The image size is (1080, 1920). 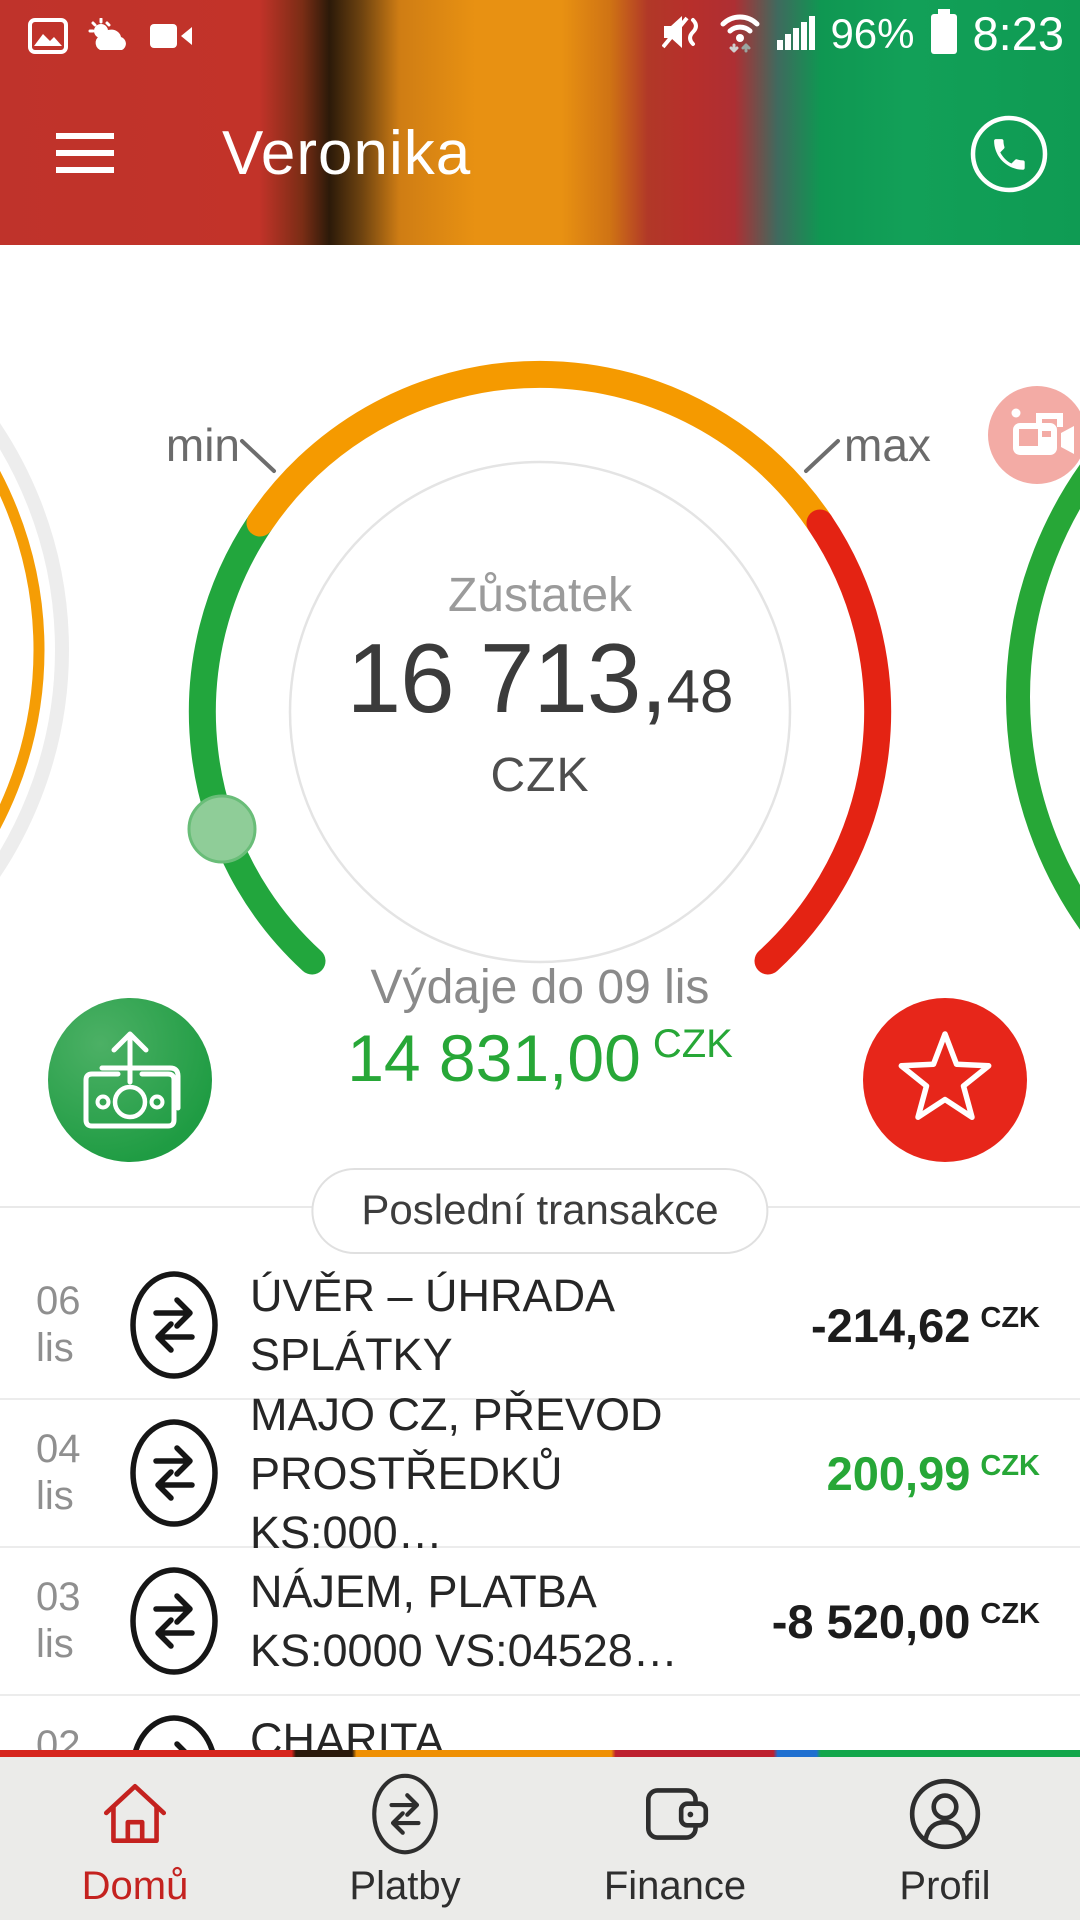 I want to click on left-card-gauge-arc, so click(x=34, y=650).